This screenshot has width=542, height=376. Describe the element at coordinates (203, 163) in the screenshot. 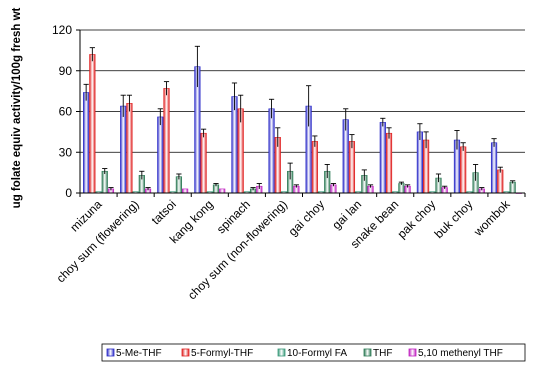

I see `bar-5-formyl-thf-kang-kong` at that location.